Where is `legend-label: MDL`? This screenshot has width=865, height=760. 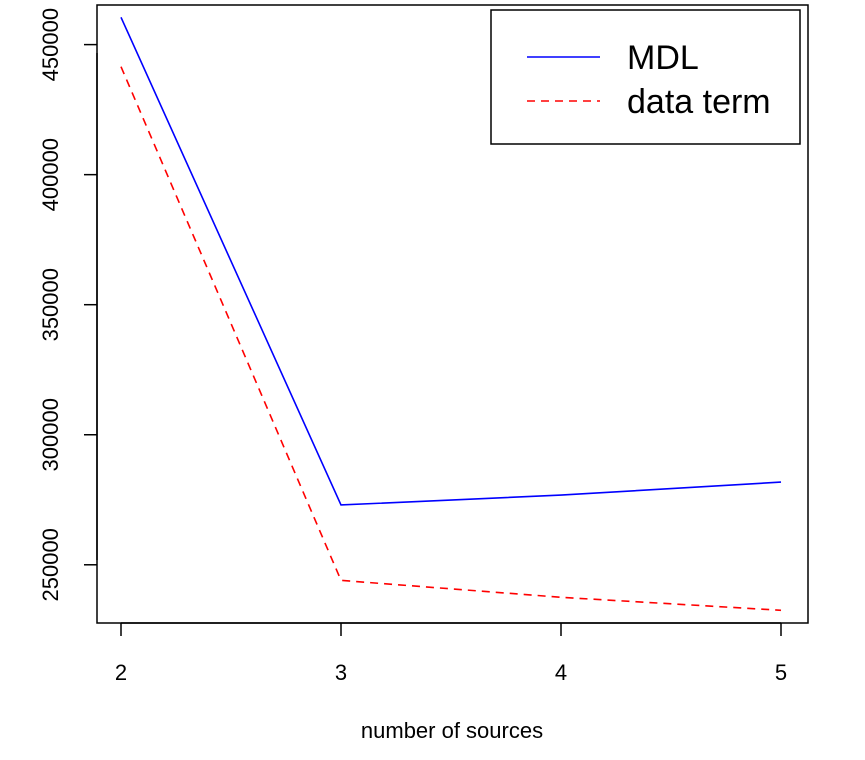 legend-label: MDL is located at coordinates (663, 58).